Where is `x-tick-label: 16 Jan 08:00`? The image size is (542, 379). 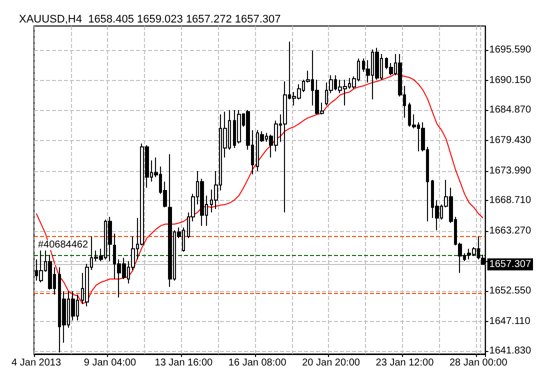
x-tick-label: 16 Jan 08:00 is located at coordinates (257, 363).